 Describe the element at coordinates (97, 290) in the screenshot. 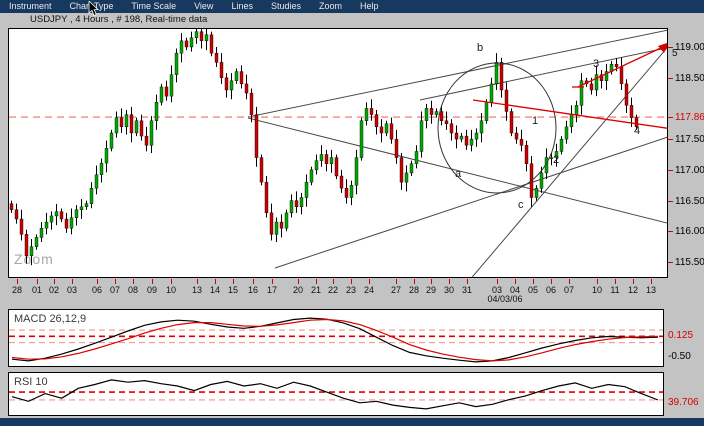

I see `time-axis-label: 06` at that location.